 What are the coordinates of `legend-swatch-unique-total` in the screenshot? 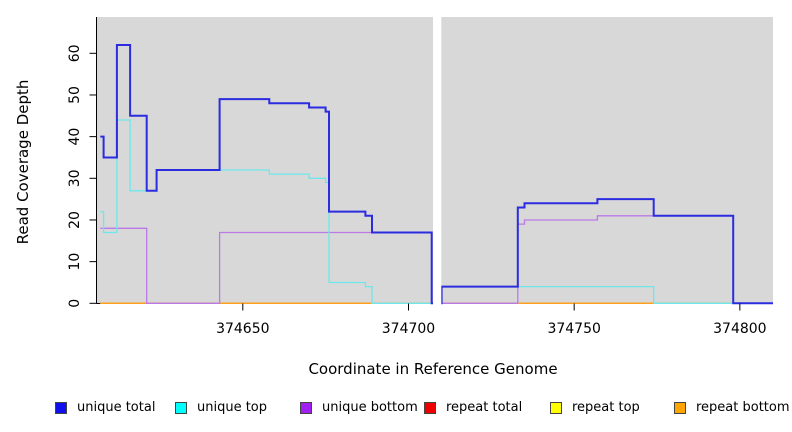 It's located at (61, 408).